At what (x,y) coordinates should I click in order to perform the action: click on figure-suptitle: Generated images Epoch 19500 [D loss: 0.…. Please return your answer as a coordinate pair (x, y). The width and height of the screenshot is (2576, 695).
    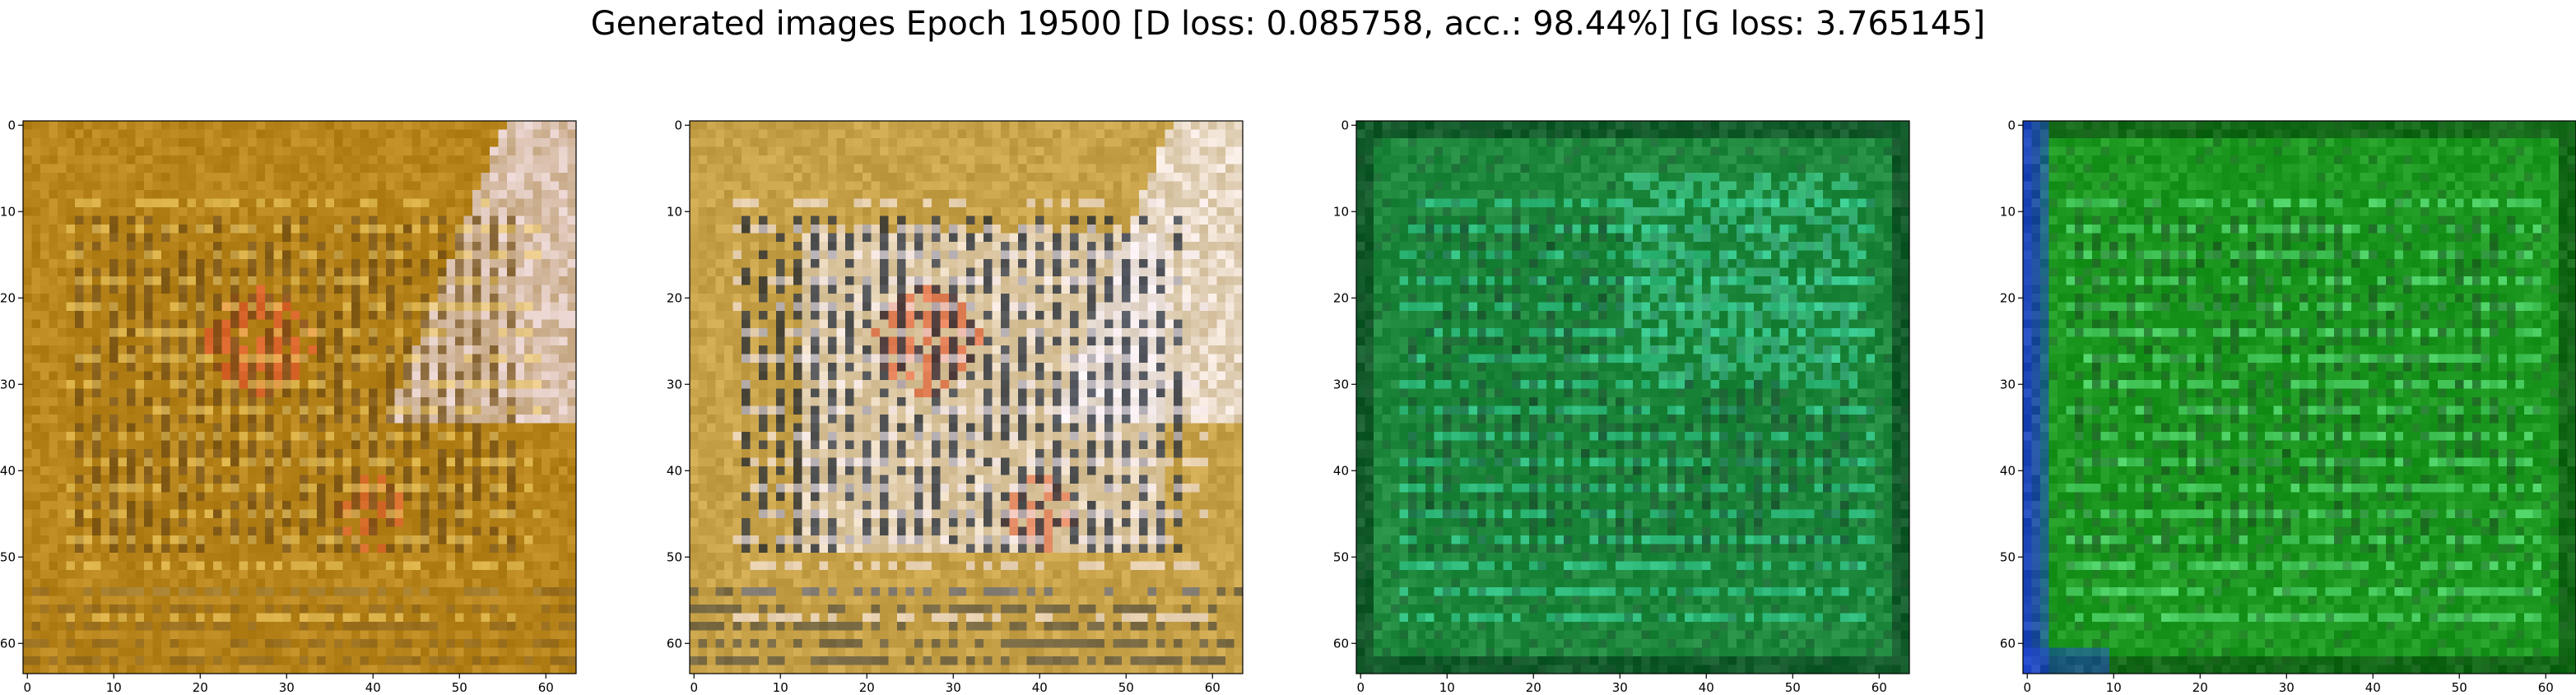
    Looking at the image, I should click on (1288, 24).